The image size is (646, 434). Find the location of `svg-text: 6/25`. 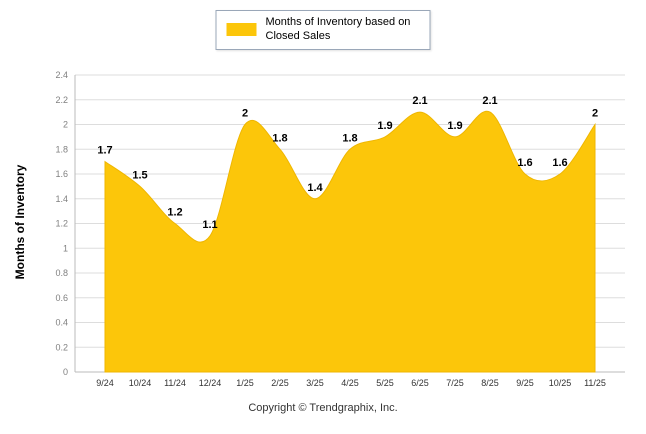

svg-text: 6/25 is located at coordinates (420, 383).